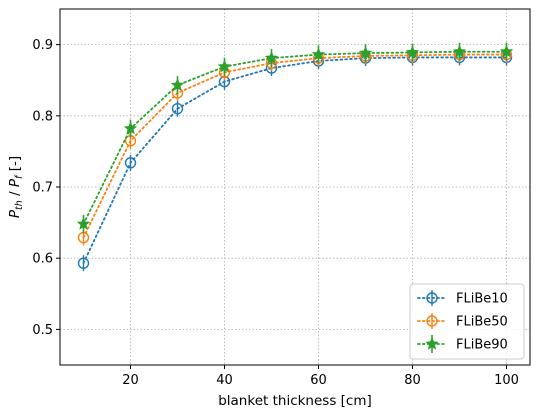  I want to click on x-tick-label: 20, so click(130, 380).